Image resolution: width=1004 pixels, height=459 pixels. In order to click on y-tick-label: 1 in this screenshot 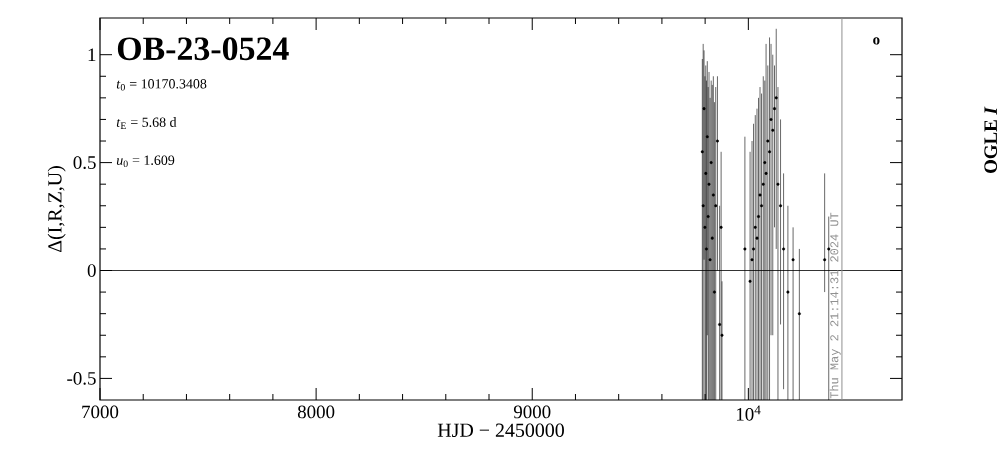, I will do `click(92, 54)`.